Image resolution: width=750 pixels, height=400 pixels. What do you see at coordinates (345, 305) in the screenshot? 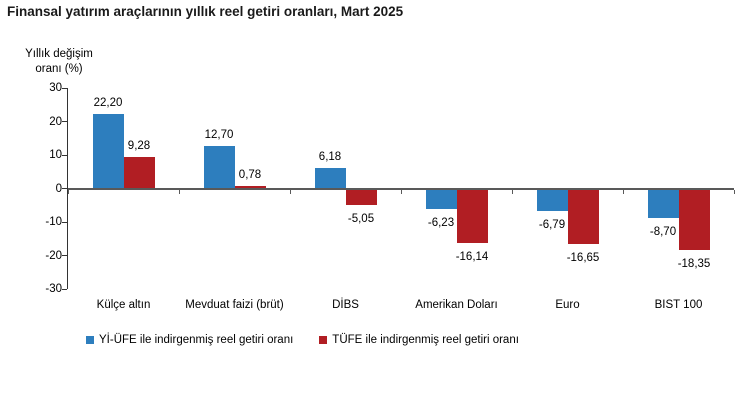
I see `category-label: DİBS` at bounding box center [345, 305].